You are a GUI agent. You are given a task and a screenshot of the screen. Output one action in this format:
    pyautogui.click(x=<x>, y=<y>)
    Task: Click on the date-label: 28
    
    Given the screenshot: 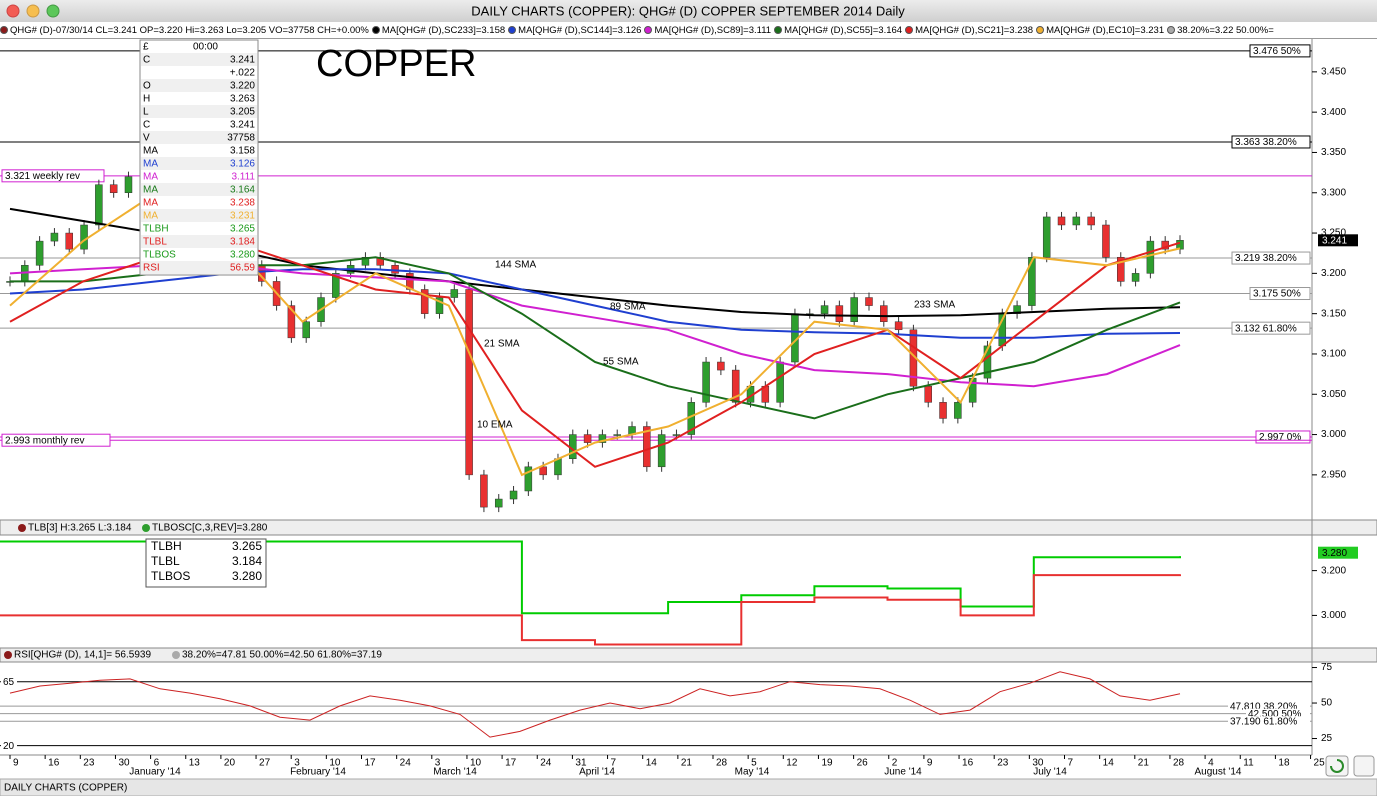 What is the action you would take?
    pyautogui.click(x=722, y=763)
    